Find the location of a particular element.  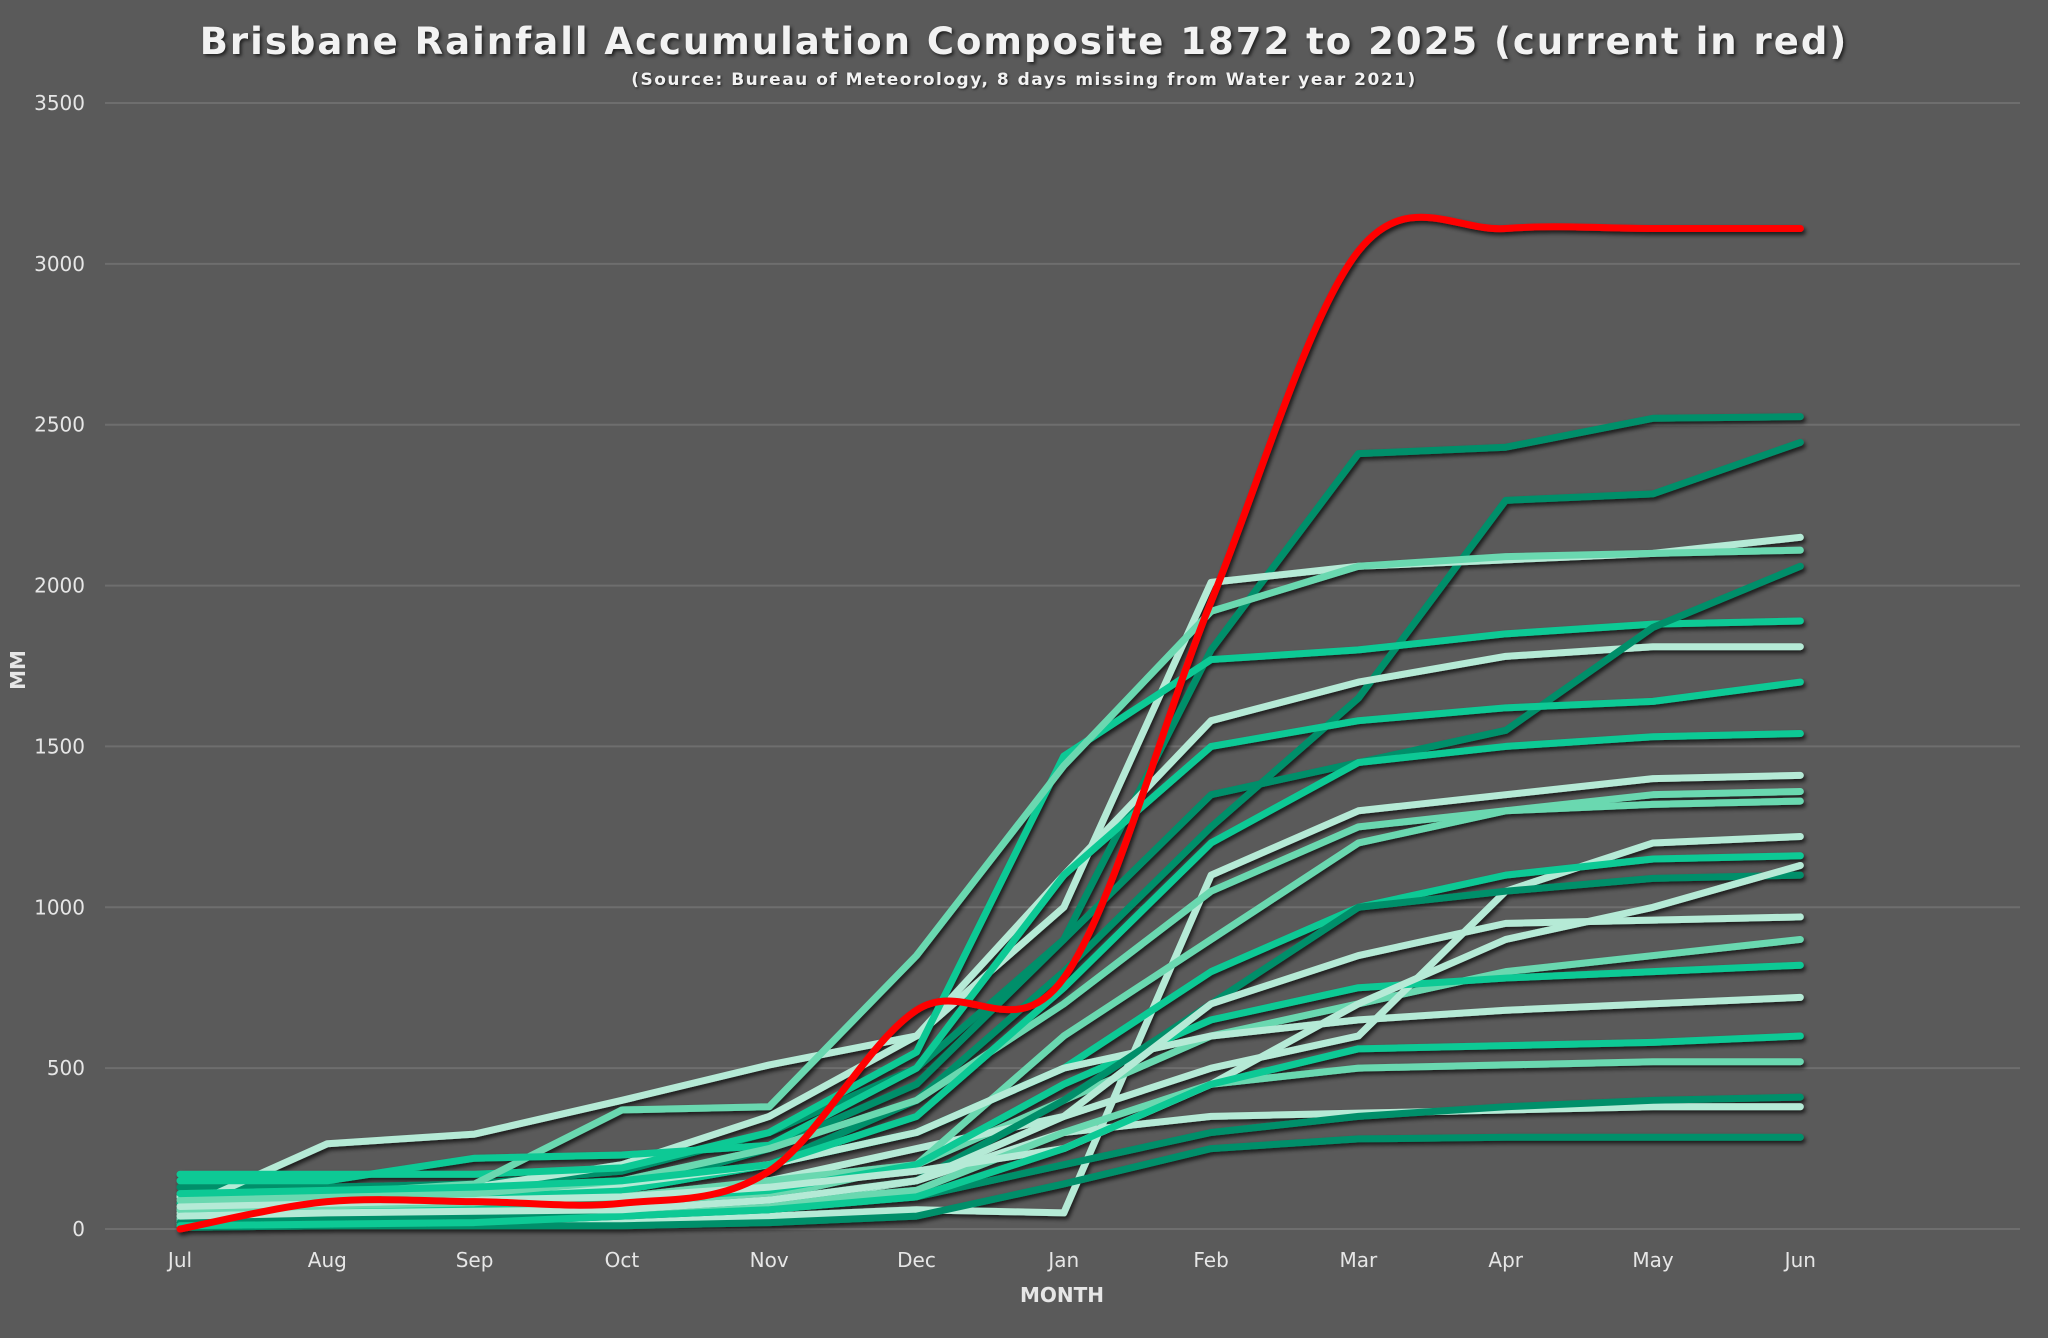

x-axis-label: MONTH is located at coordinates (1062, 1295).